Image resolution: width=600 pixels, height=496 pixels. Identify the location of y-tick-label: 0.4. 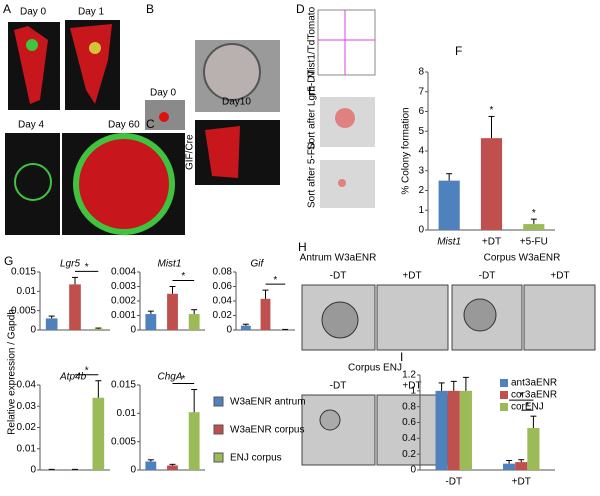
(409, 438).